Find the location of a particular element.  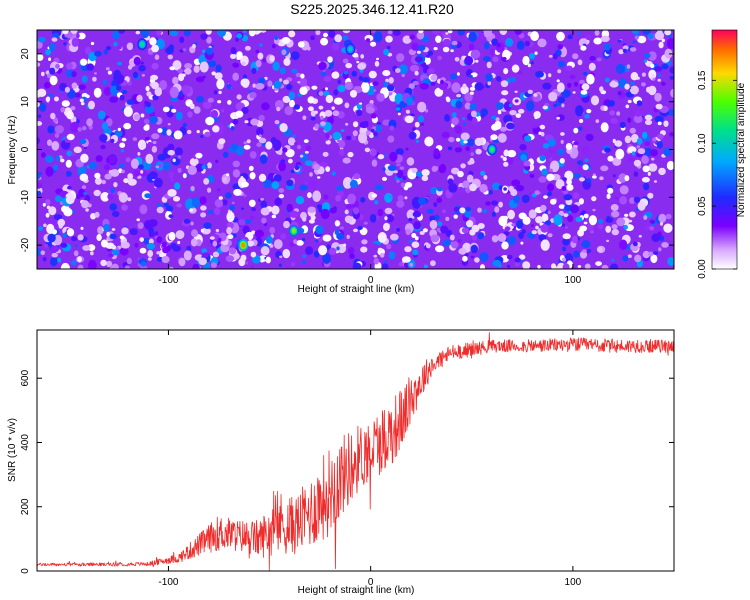

heatmap-x-axis-label: Height of straight line (km) is located at coordinates (356, 289).